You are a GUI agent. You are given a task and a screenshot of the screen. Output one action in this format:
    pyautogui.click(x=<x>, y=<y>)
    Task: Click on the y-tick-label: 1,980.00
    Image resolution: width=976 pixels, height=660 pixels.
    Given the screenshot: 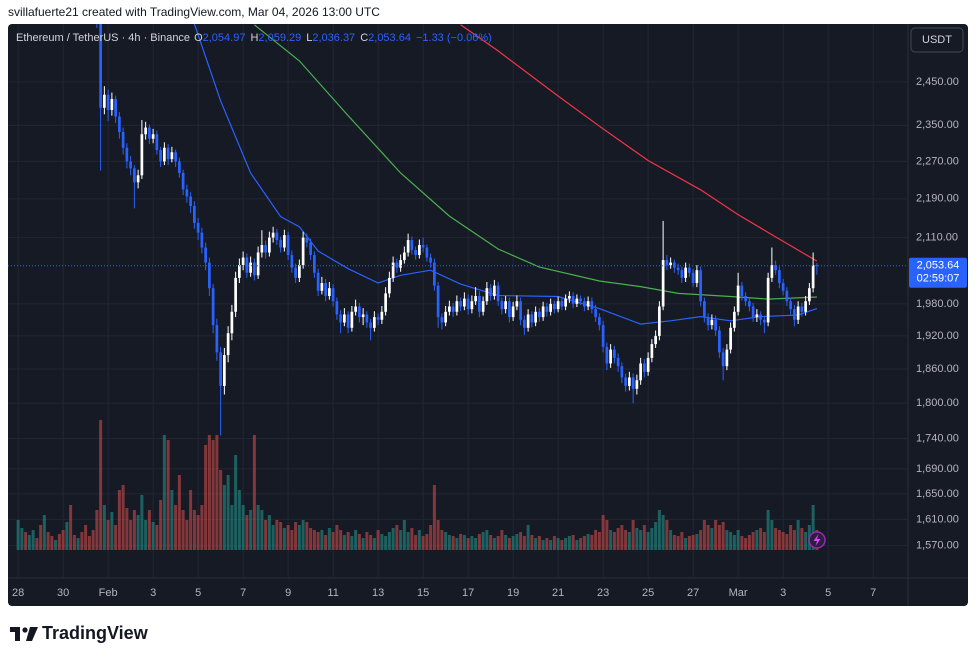 What is the action you would take?
    pyautogui.click(x=937, y=304)
    